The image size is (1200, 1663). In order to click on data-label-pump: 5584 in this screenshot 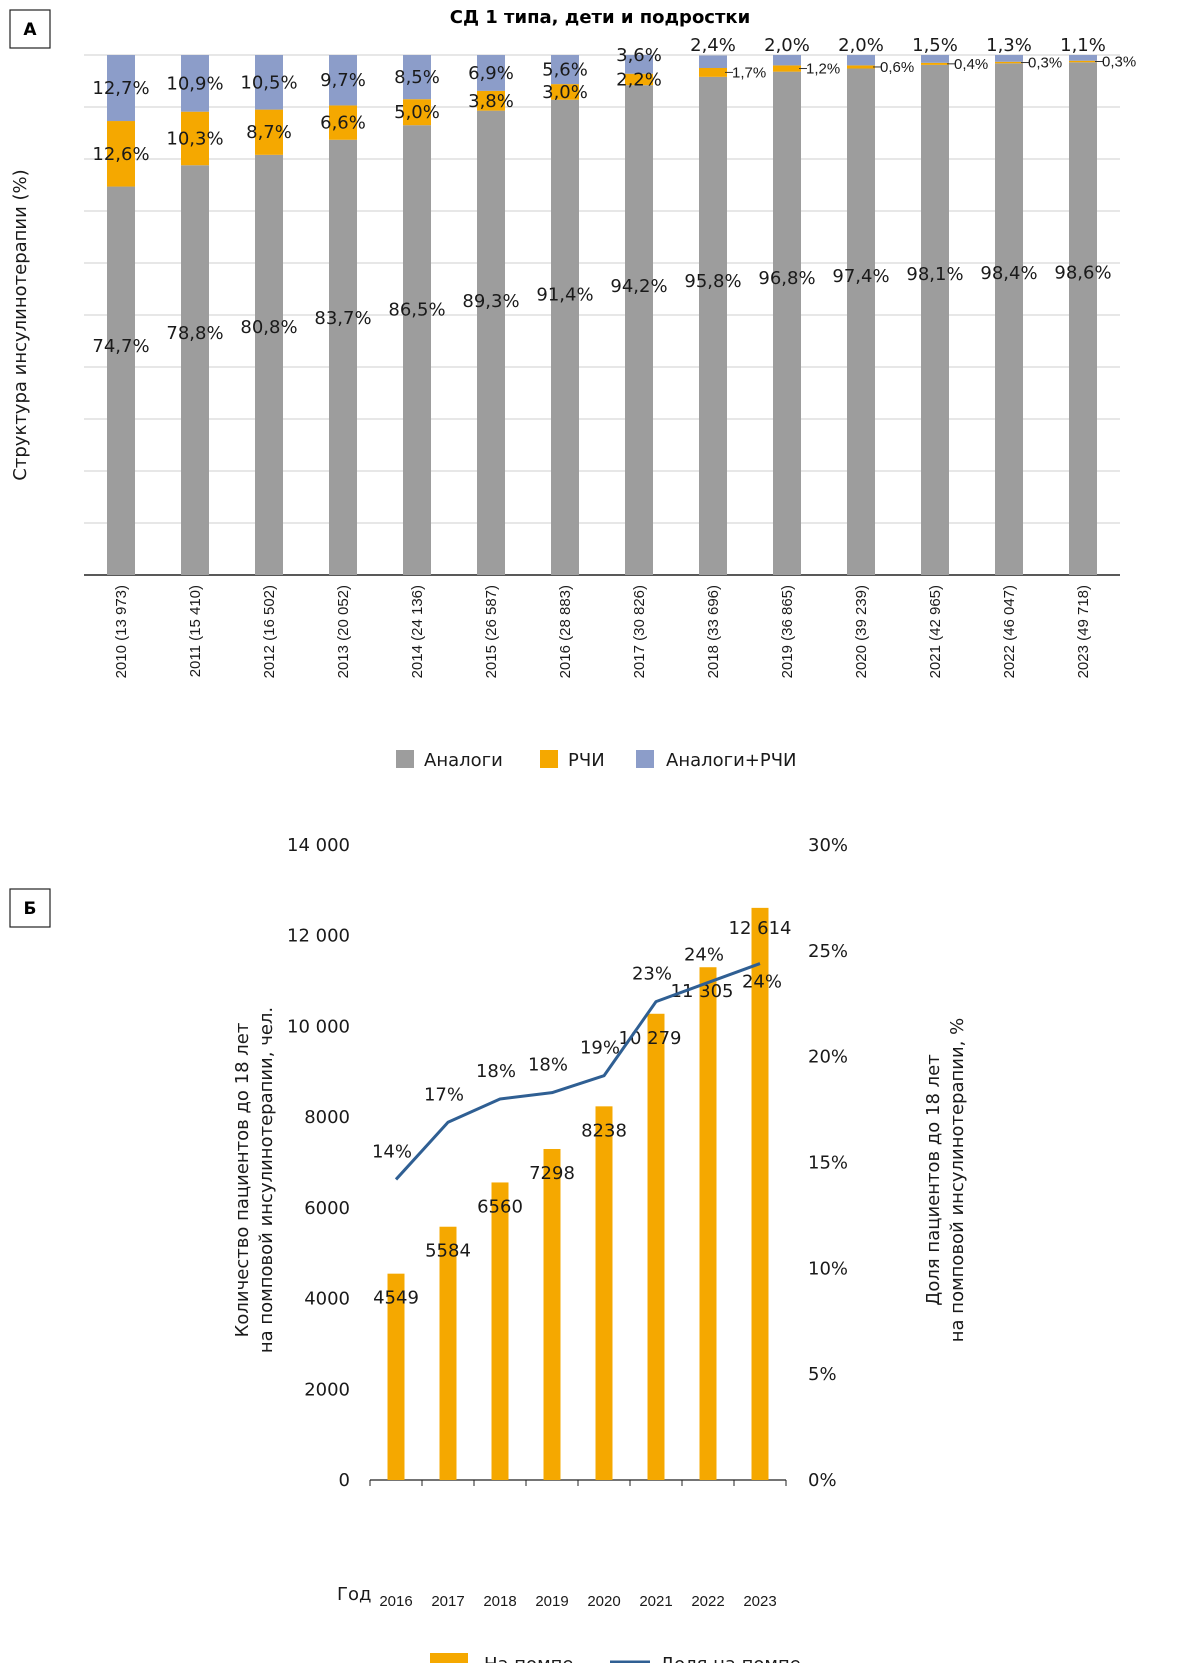, I will do `click(448, 1251)`.